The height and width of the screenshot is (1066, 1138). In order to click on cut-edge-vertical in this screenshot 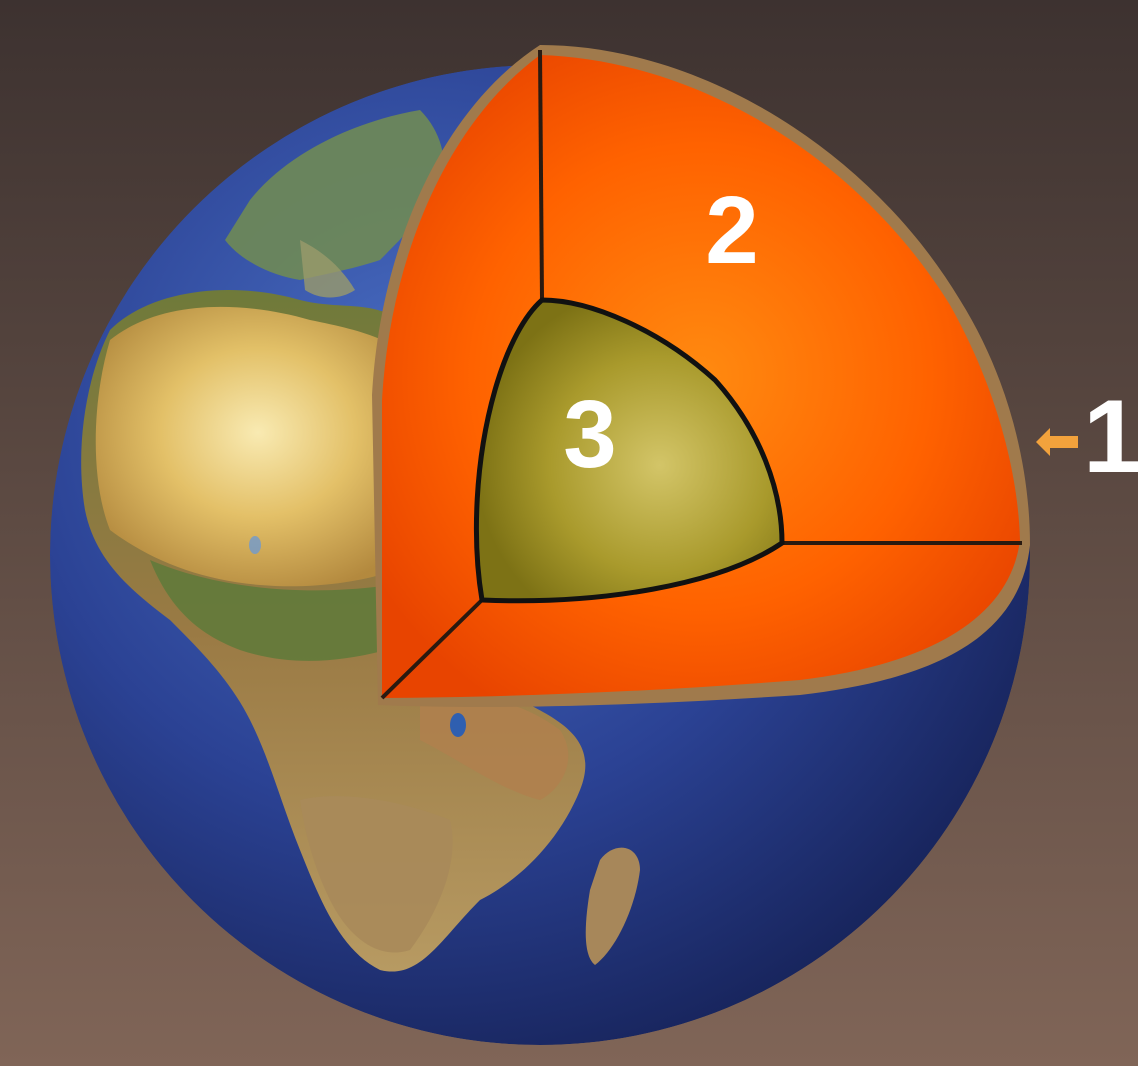, I will do `click(541, 175)`.